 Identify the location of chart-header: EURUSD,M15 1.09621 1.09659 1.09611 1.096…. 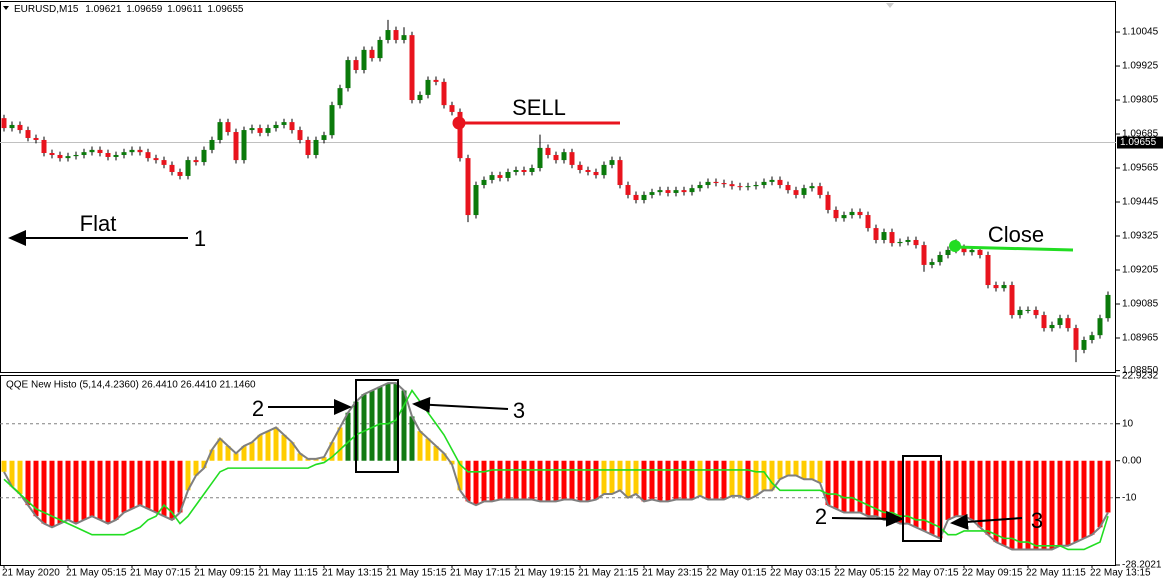
(129, 9).